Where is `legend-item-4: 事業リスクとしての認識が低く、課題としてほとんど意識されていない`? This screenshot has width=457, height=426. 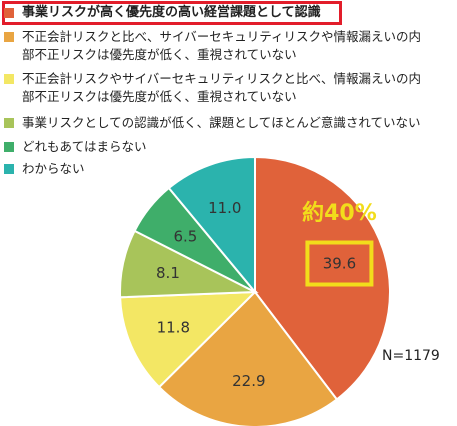 legend-item-4: 事業リスクとしての認識が低く、課題としてほとんど意識されていない is located at coordinates (212, 123).